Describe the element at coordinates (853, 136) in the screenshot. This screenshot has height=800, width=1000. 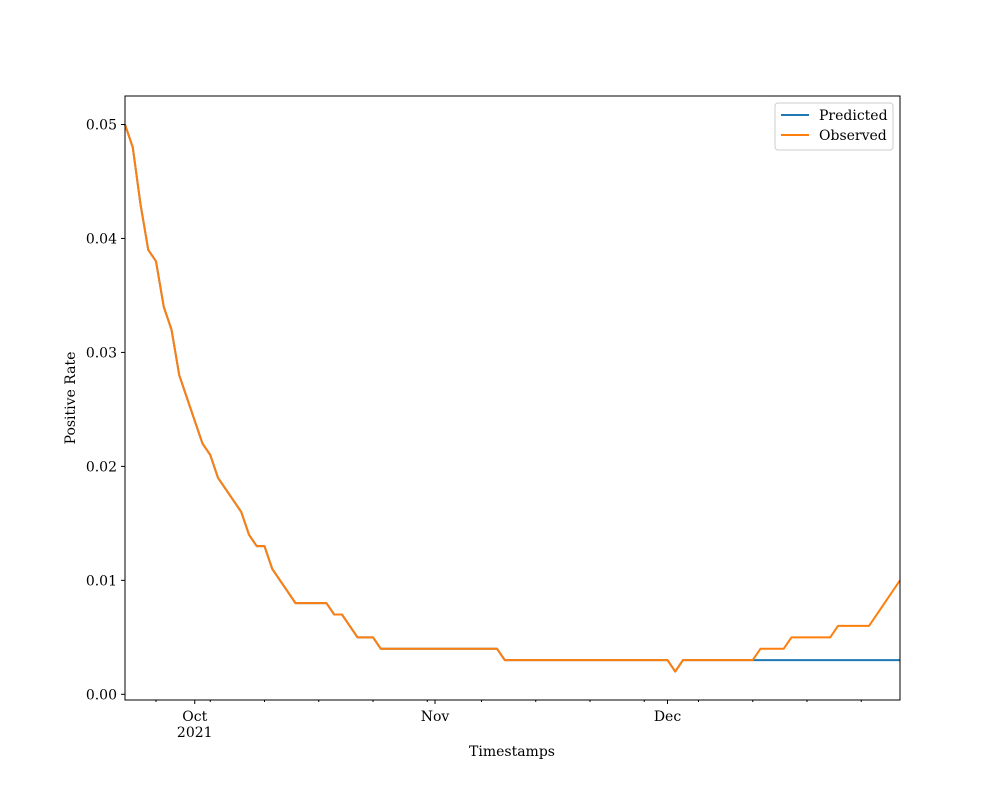
I see `legend-label-observed: Observed` at that location.